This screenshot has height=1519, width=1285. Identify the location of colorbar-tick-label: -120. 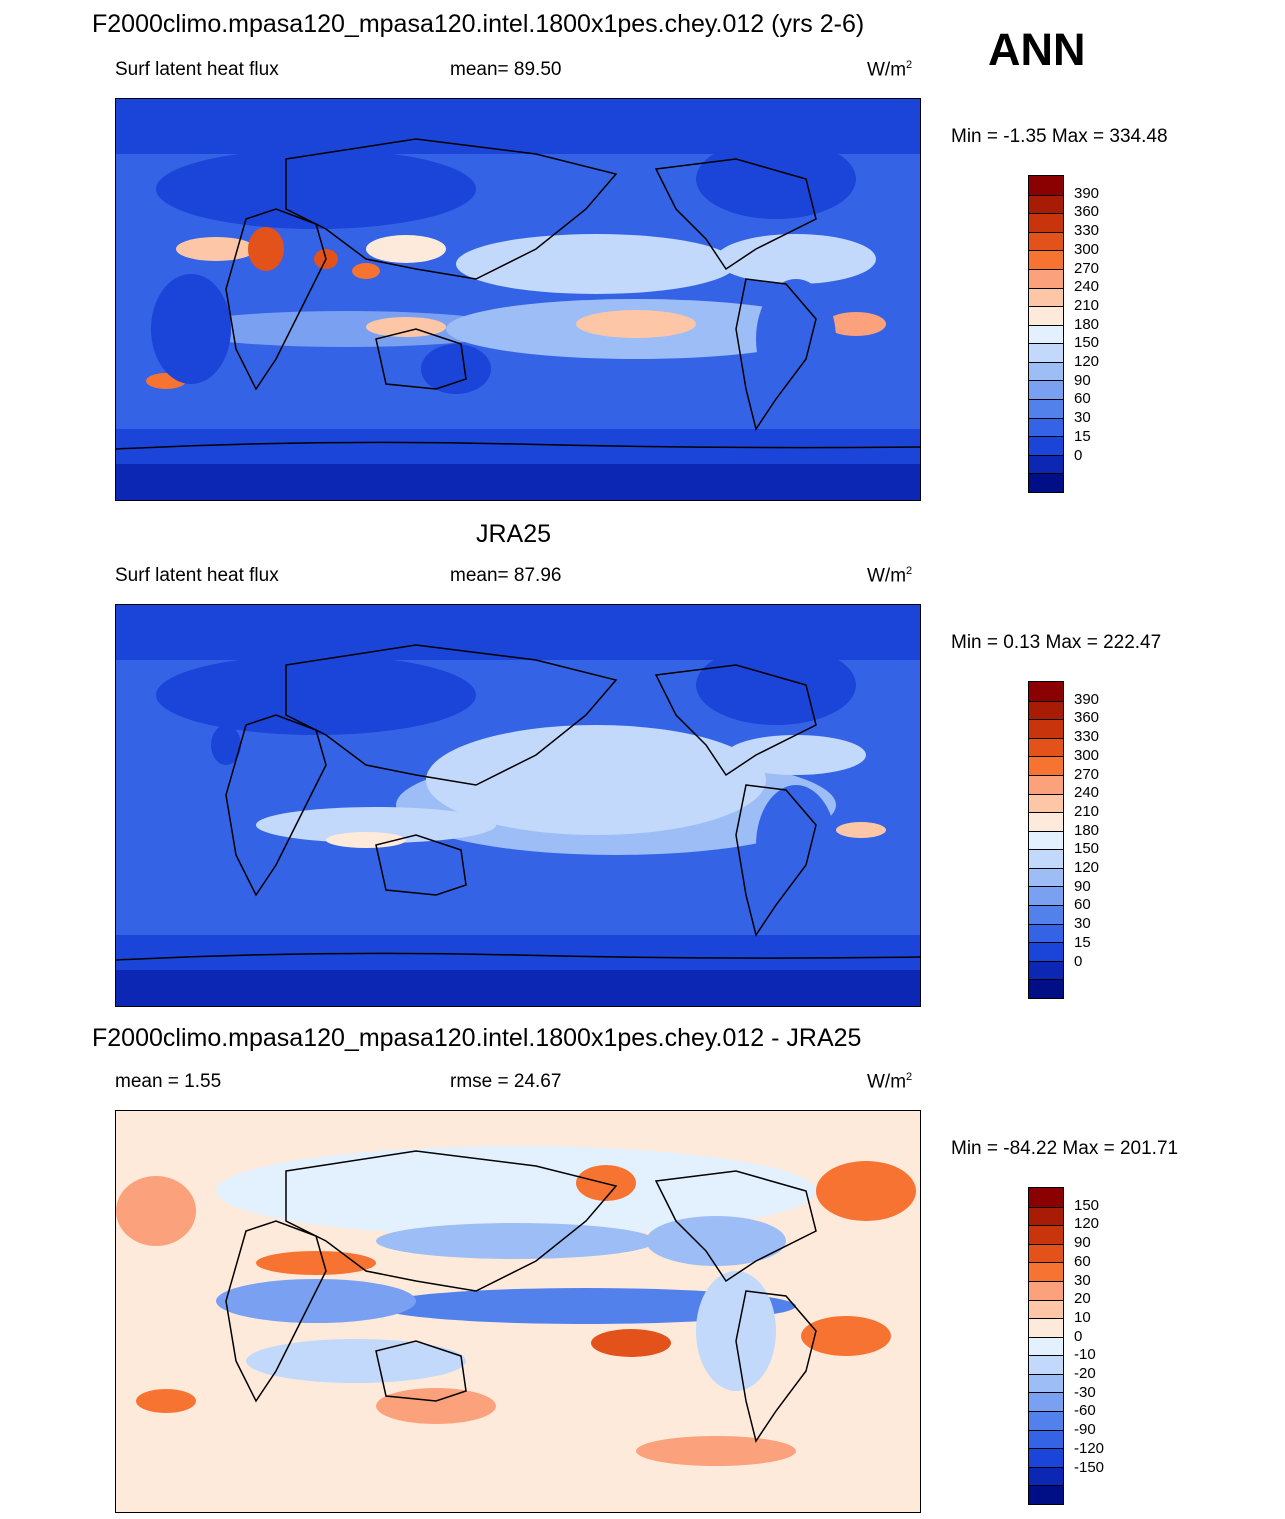
(1089, 1448).